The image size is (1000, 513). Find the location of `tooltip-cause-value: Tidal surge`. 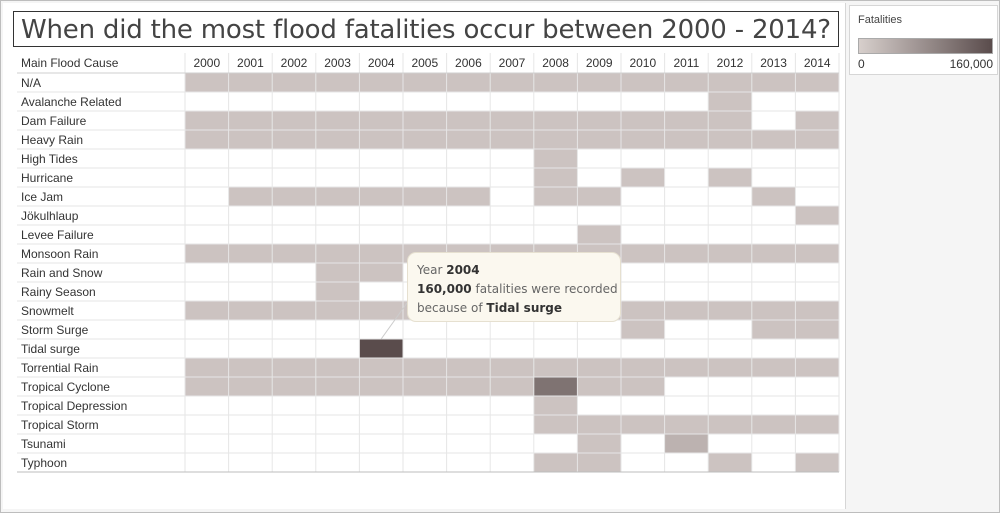

tooltip-cause-value: Tidal surge is located at coordinates (524, 308).